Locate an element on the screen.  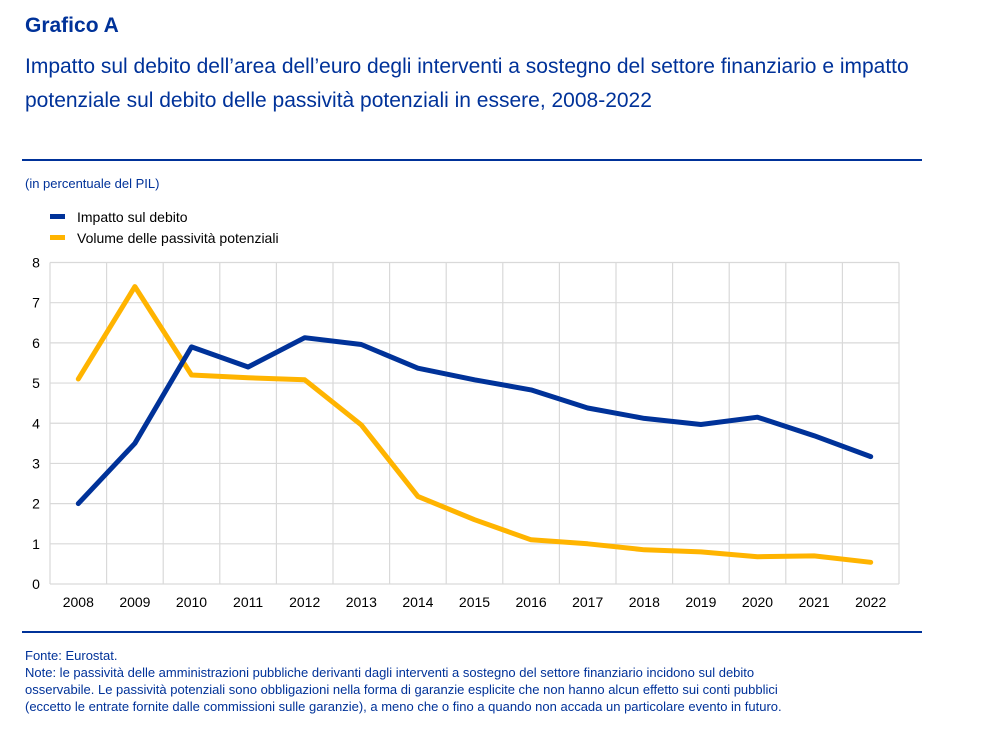
y-tick-label: 4 is located at coordinates (36, 423).